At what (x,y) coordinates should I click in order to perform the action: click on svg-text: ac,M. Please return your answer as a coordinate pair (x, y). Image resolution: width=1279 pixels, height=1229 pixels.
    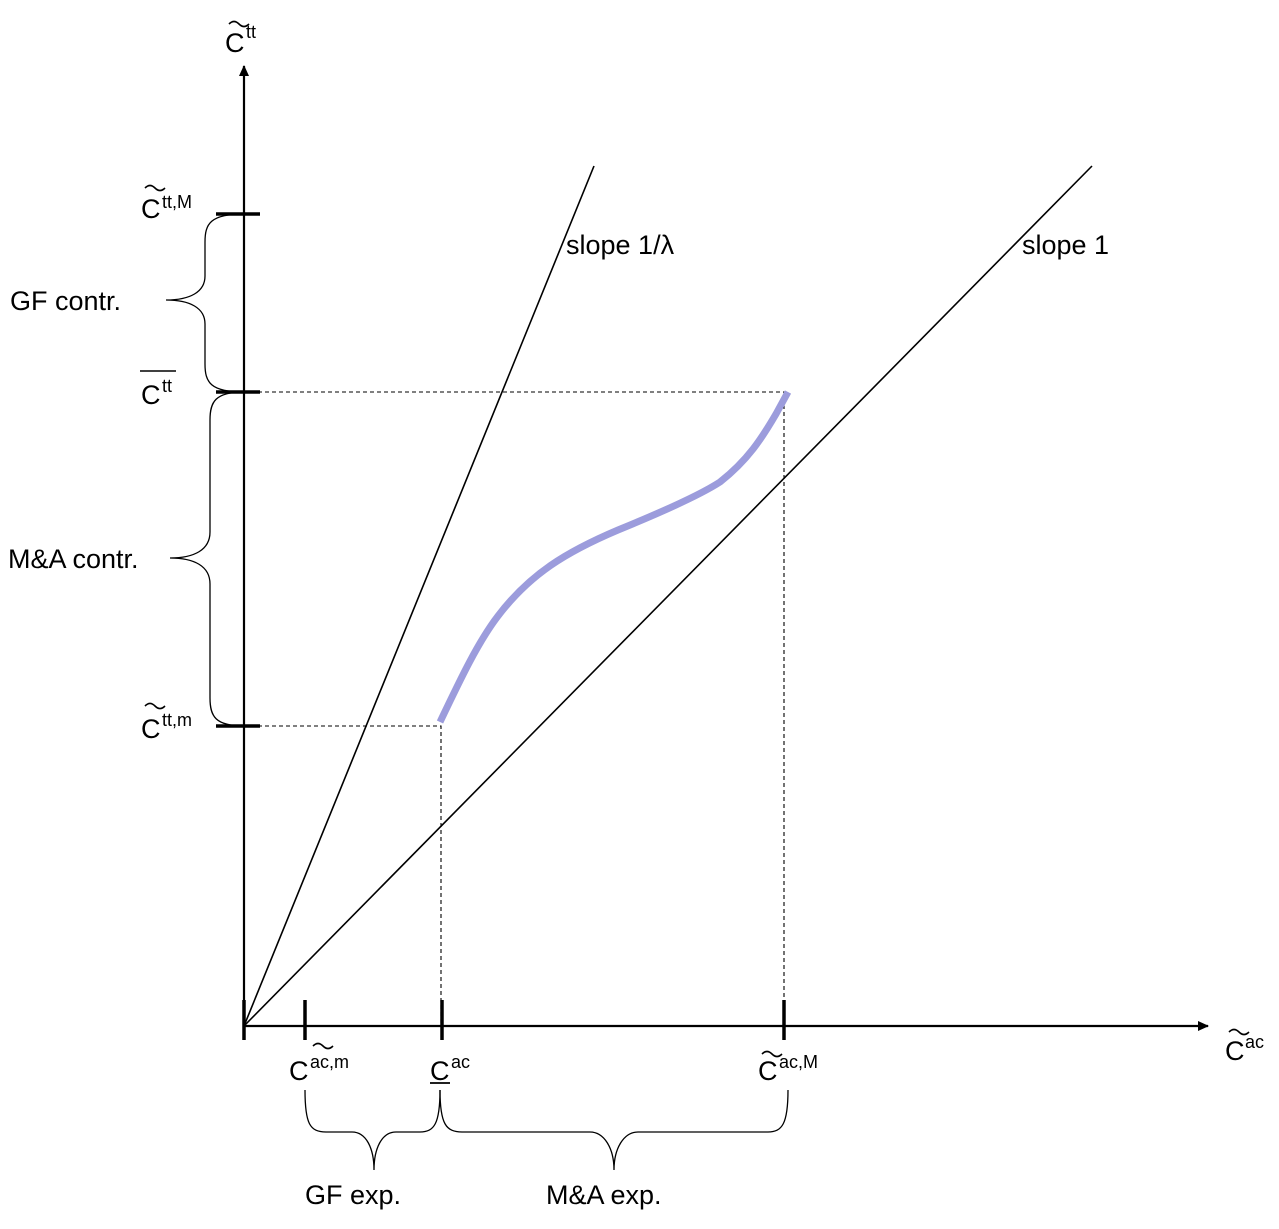
    Looking at the image, I should click on (798, 1062).